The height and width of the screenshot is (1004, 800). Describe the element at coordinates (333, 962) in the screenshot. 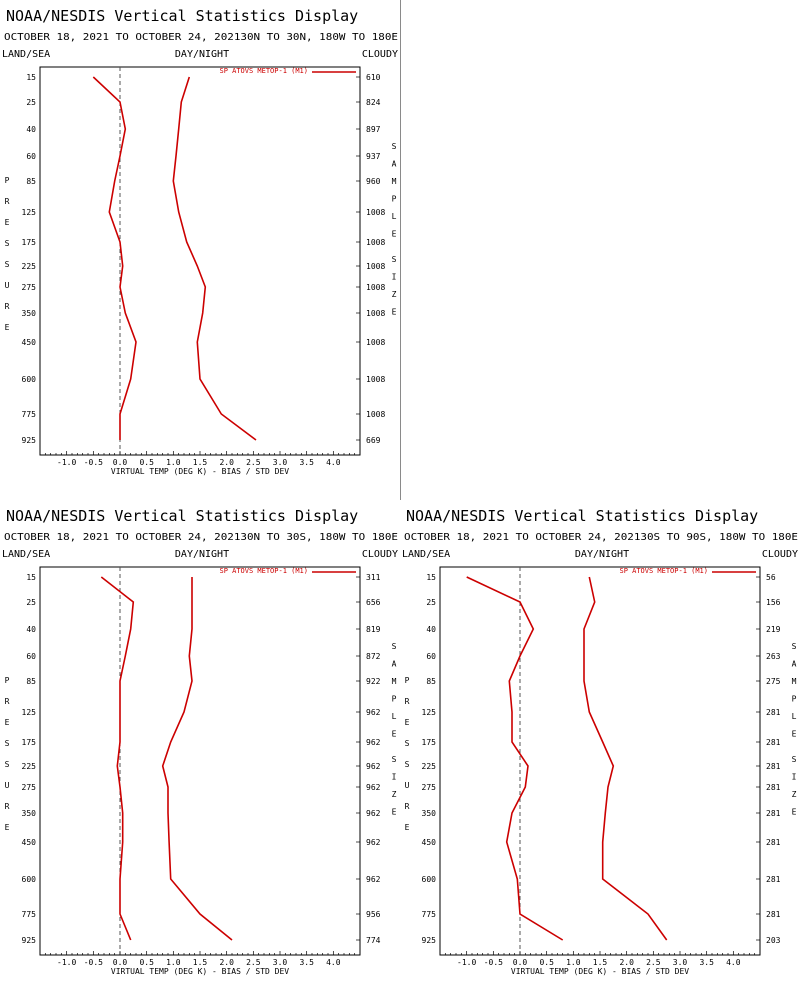

I see `x-tick-label: 4.0` at that location.